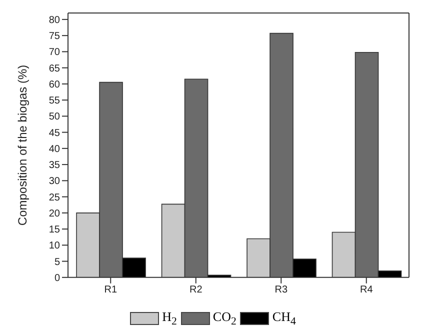  I want to click on y-tick-label: 5, so click(57, 262).